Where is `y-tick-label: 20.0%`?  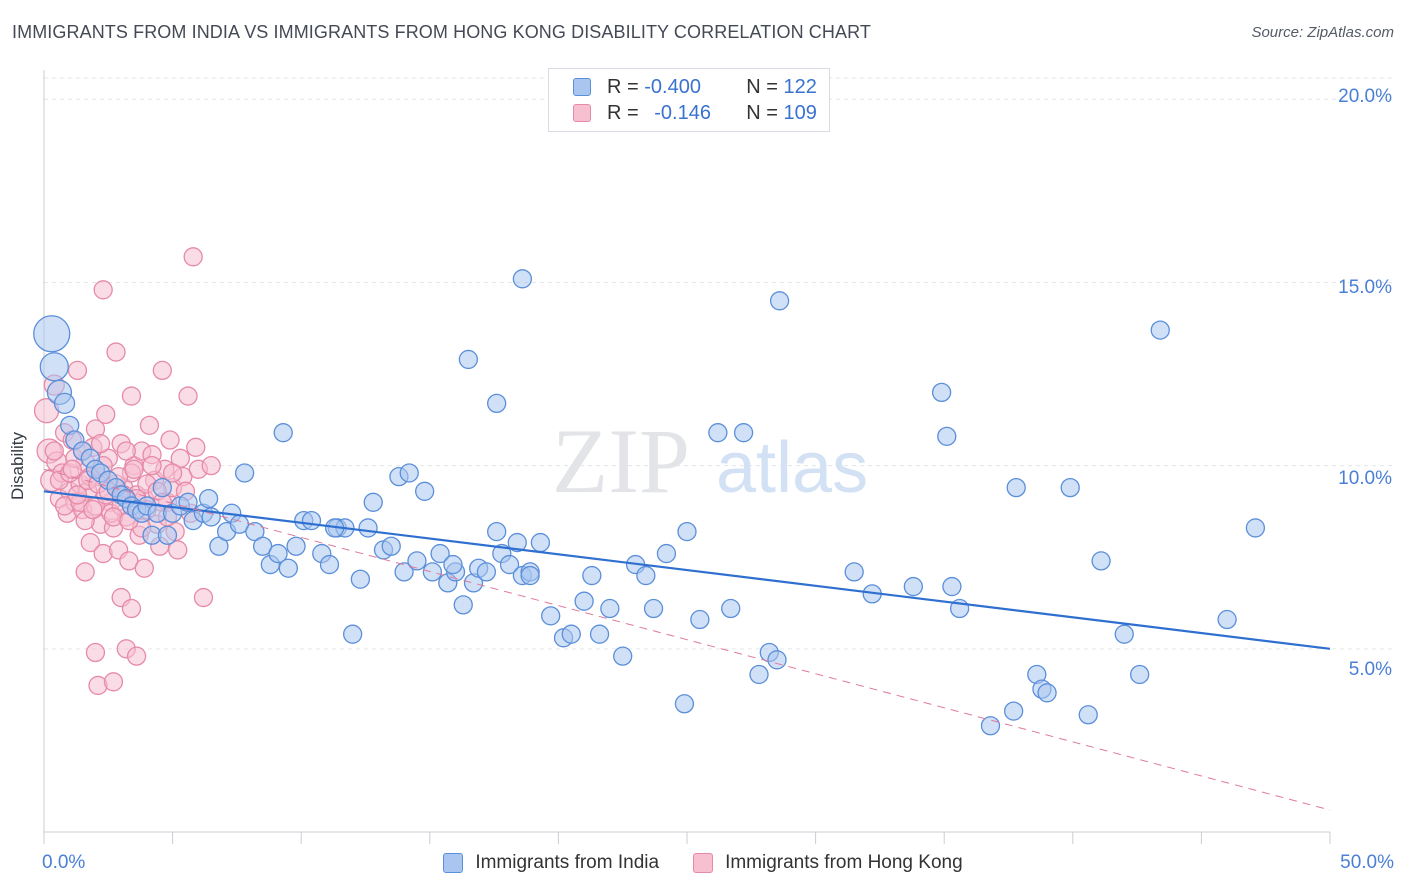
y-tick-label: 20.0% is located at coordinates (1365, 96).